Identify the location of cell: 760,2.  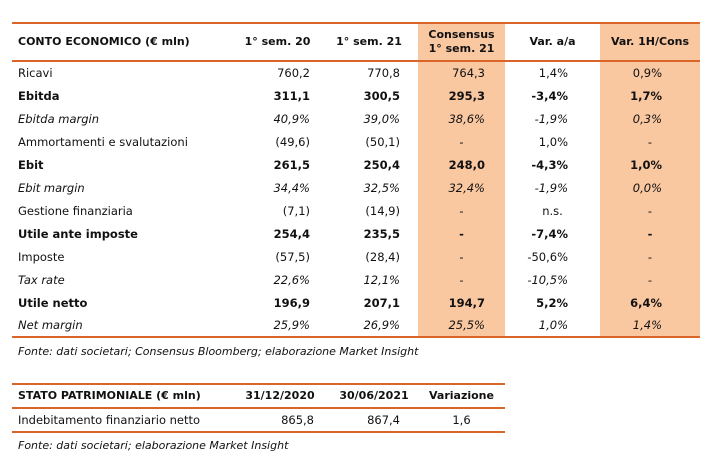
(293, 73).